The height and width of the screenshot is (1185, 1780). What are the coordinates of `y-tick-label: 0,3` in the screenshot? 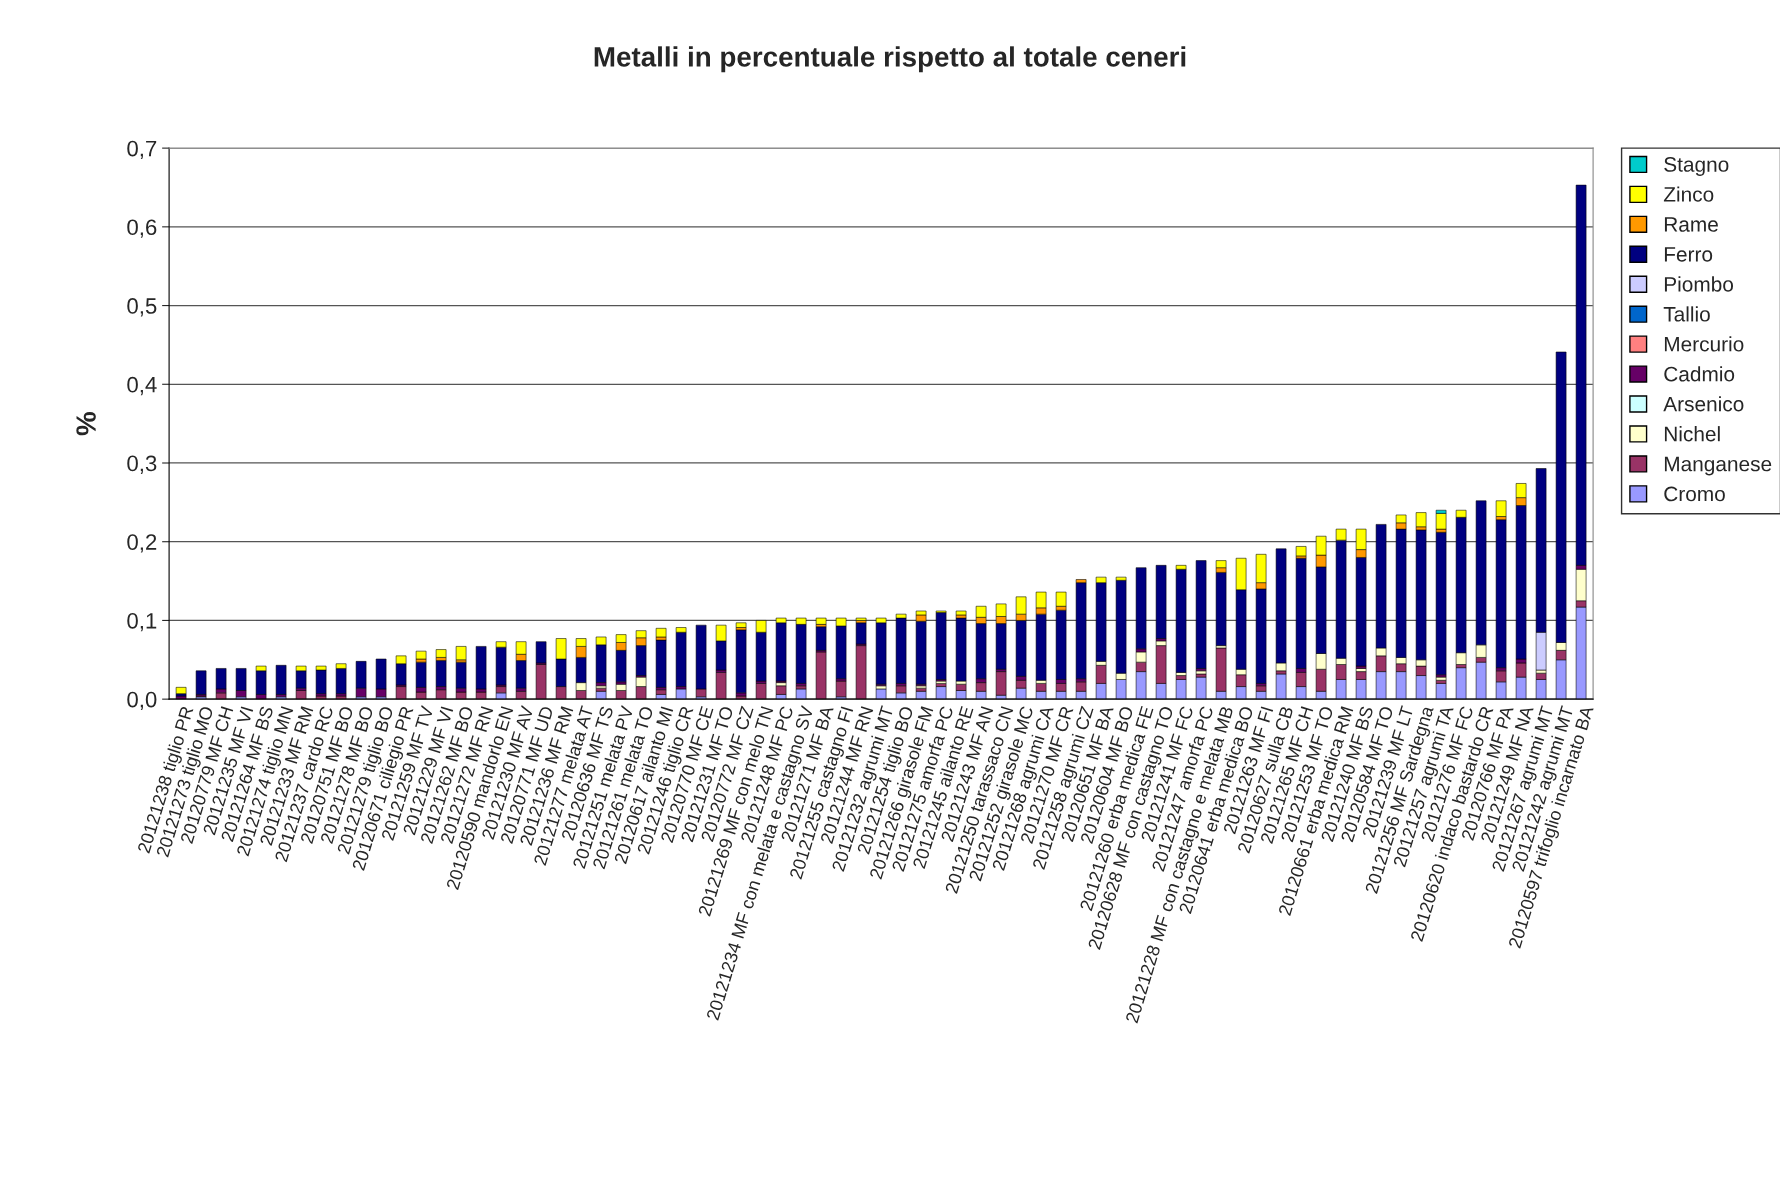 It's located at (142, 464).